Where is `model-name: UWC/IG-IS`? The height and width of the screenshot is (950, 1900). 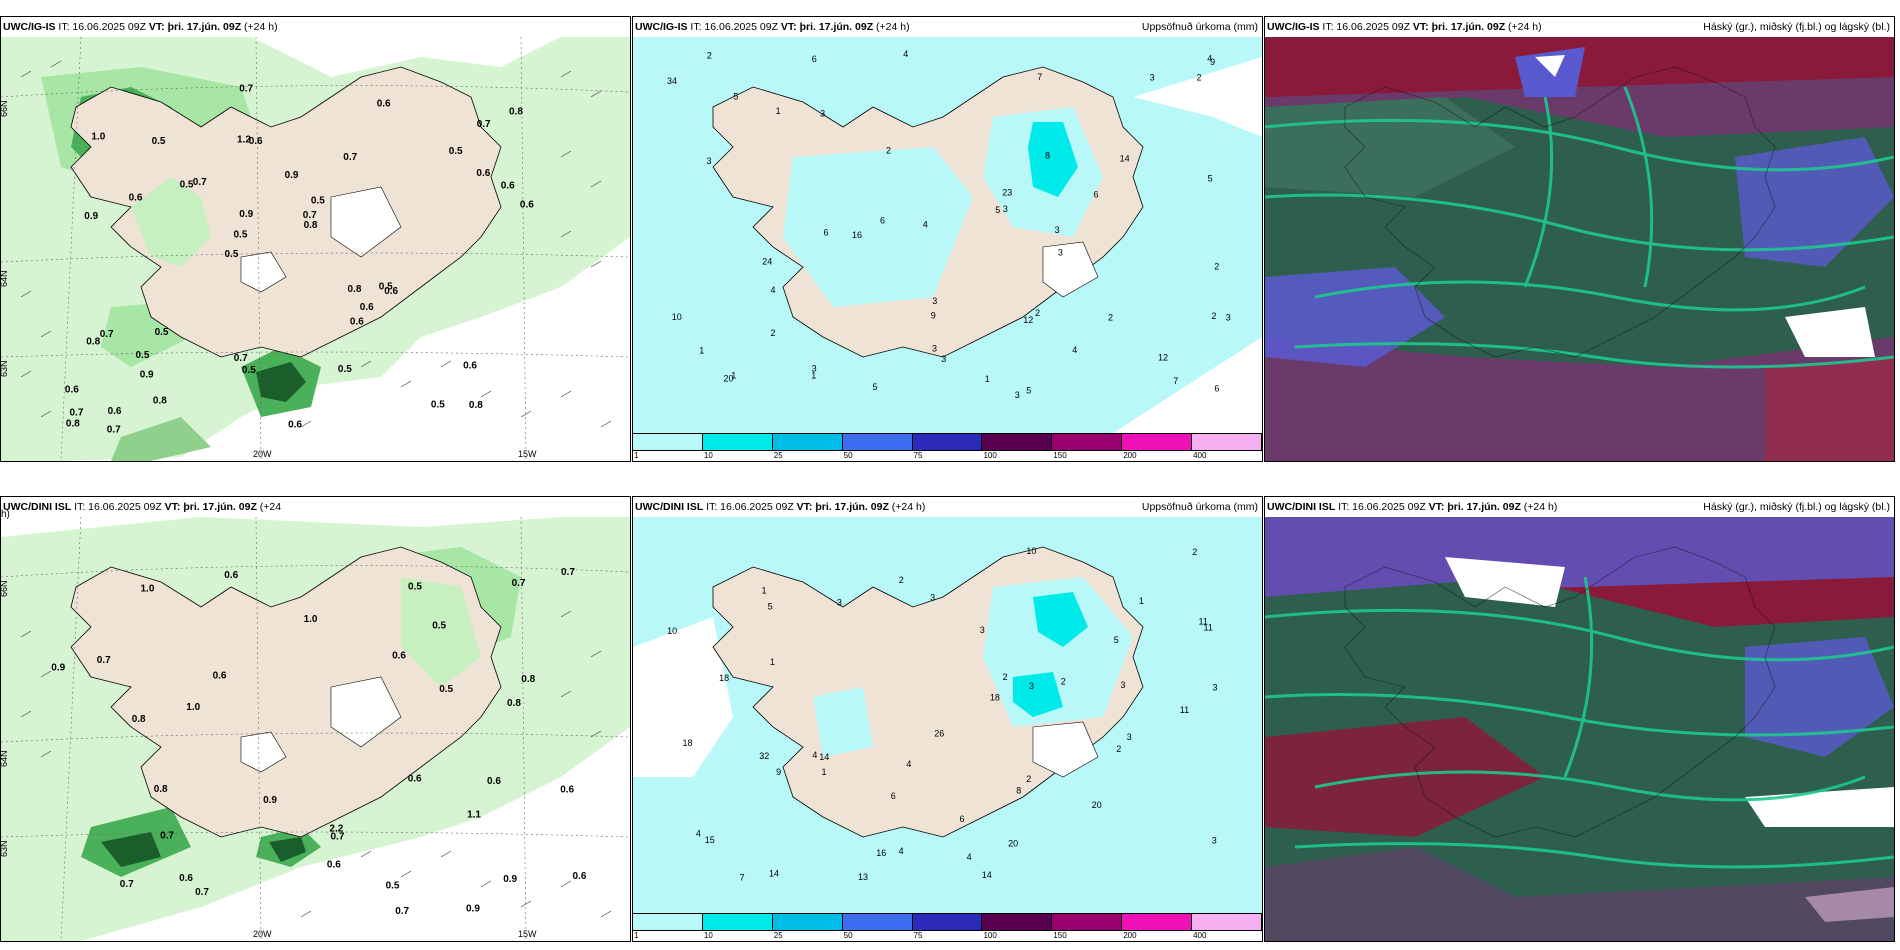
model-name: UWC/IG-IS is located at coordinates (1293, 27).